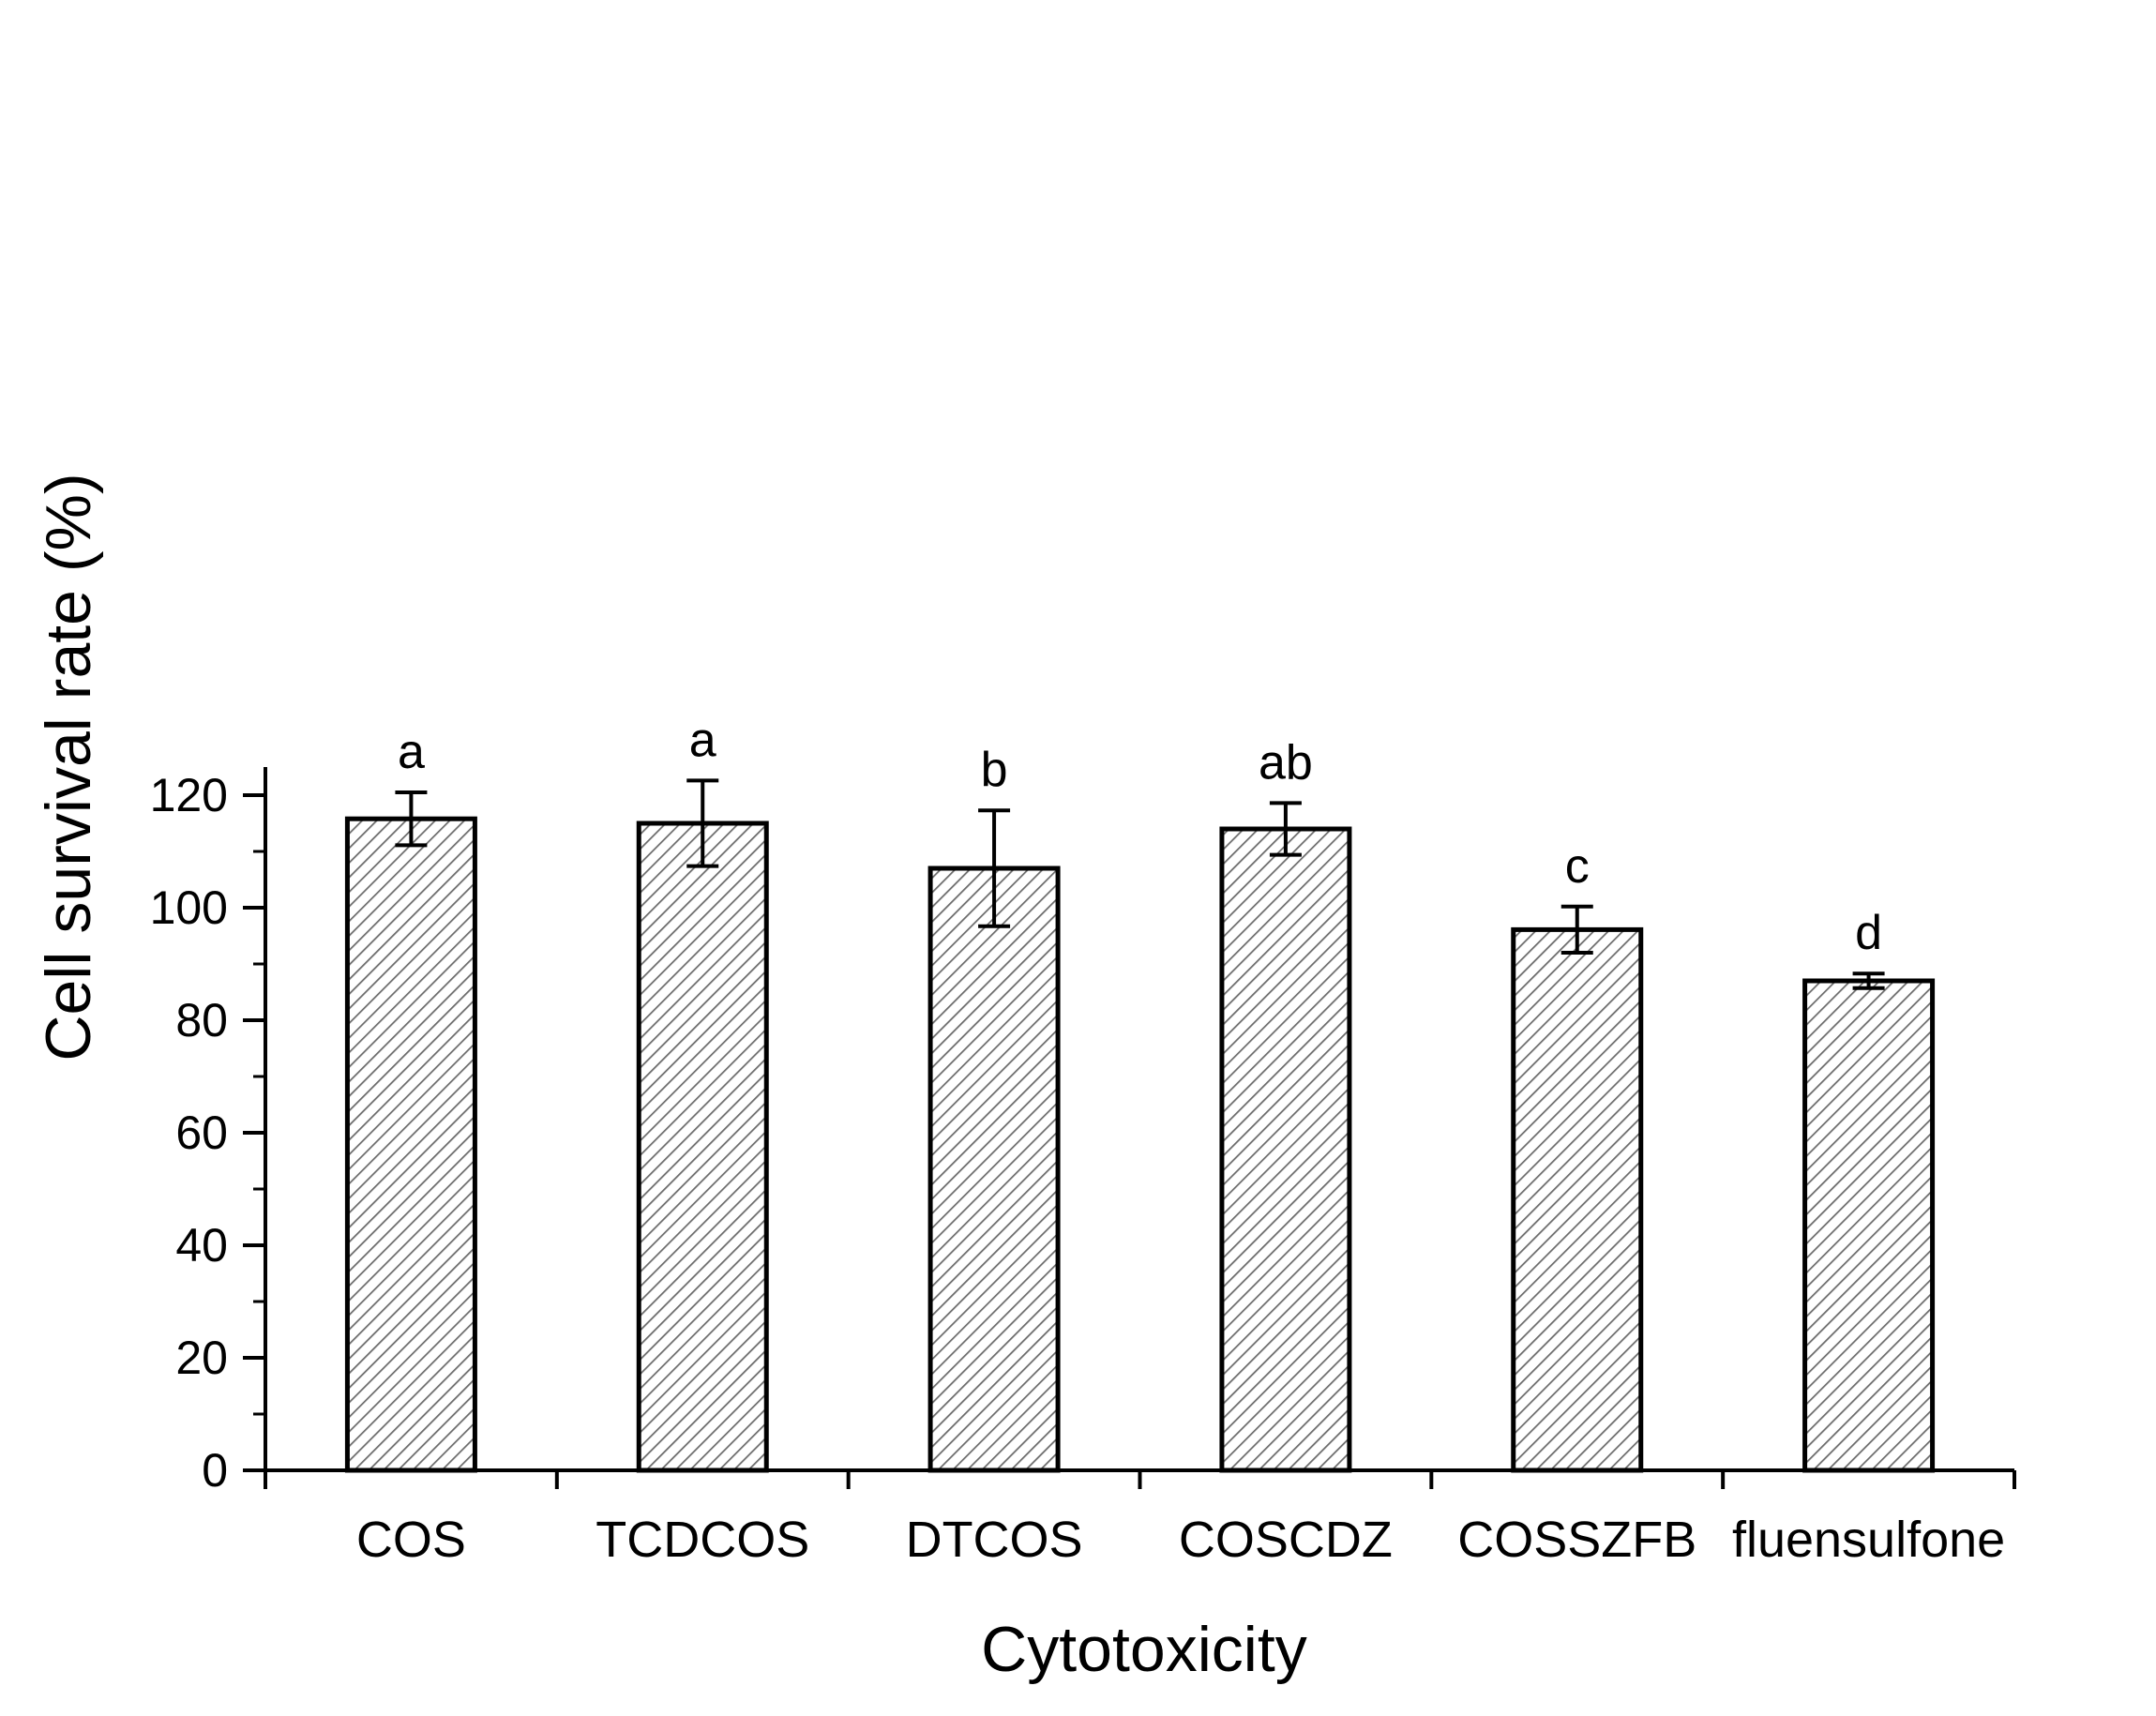 This screenshot has height=1716, width=2156. Describe the element at coordinates (201, 1020) in the screenshot. I see `y-tick-label-80: 80` at that location.